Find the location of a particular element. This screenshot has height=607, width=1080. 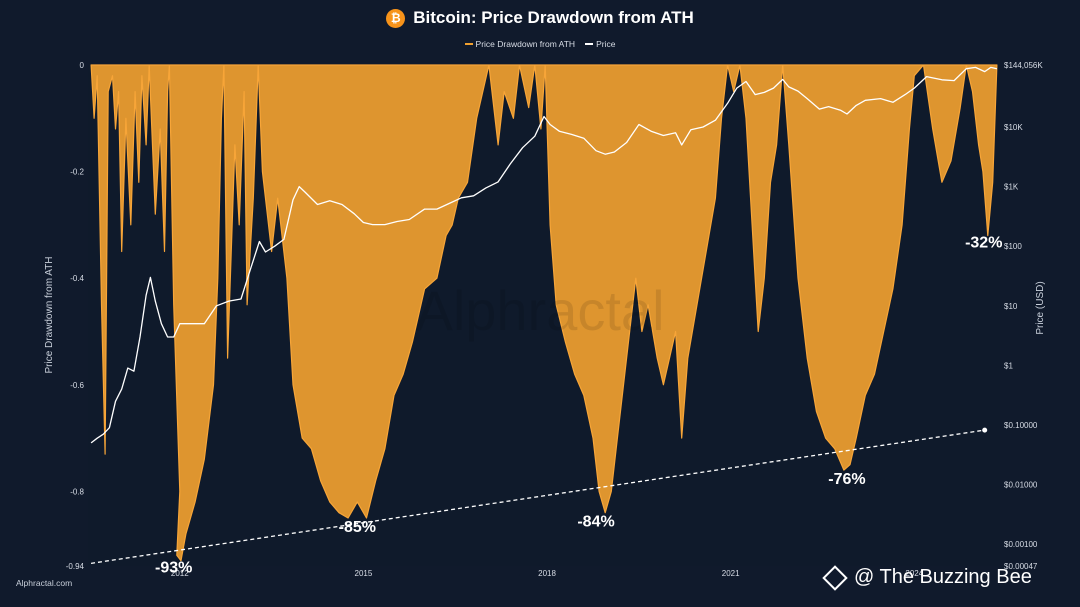

drawdown-annotation: -93% is located at coordinates (173, 568).